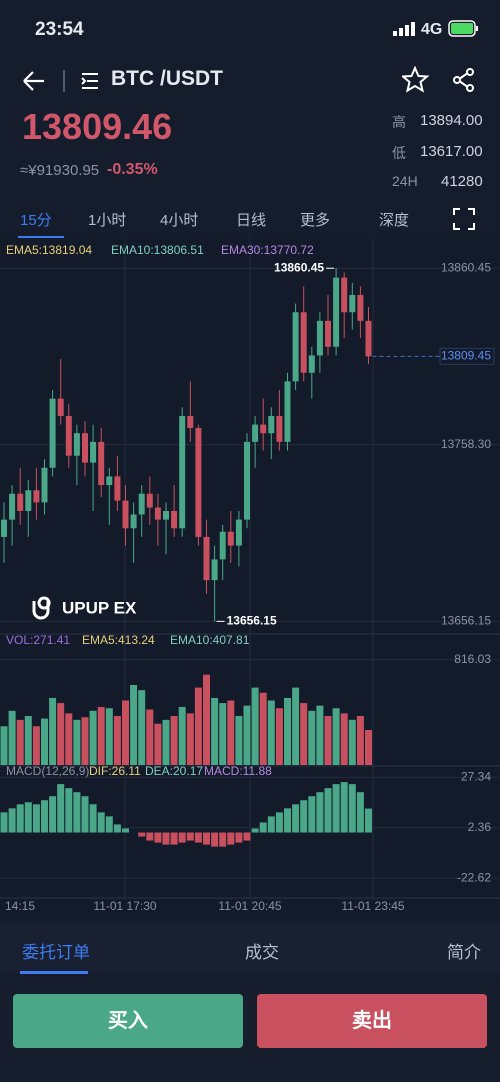  Describe the element at coordinates (238, 771) in the screenshot. I see `legend-item: MACD:11.88` at that location.